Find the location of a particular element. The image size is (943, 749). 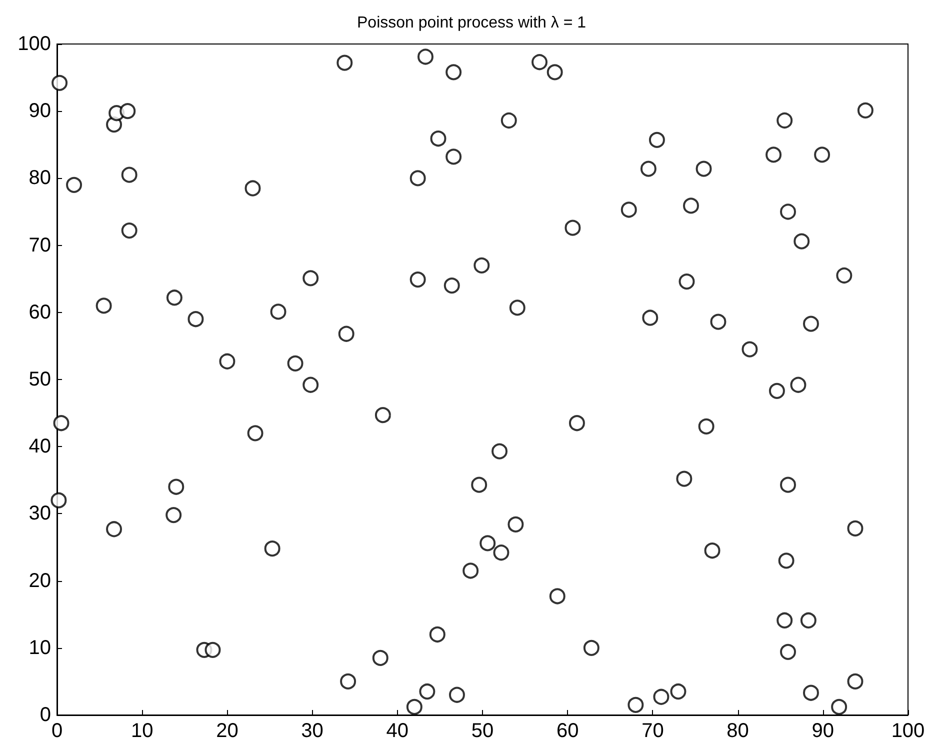

x-tick-label: 80 is located at coordinates (737, 731).